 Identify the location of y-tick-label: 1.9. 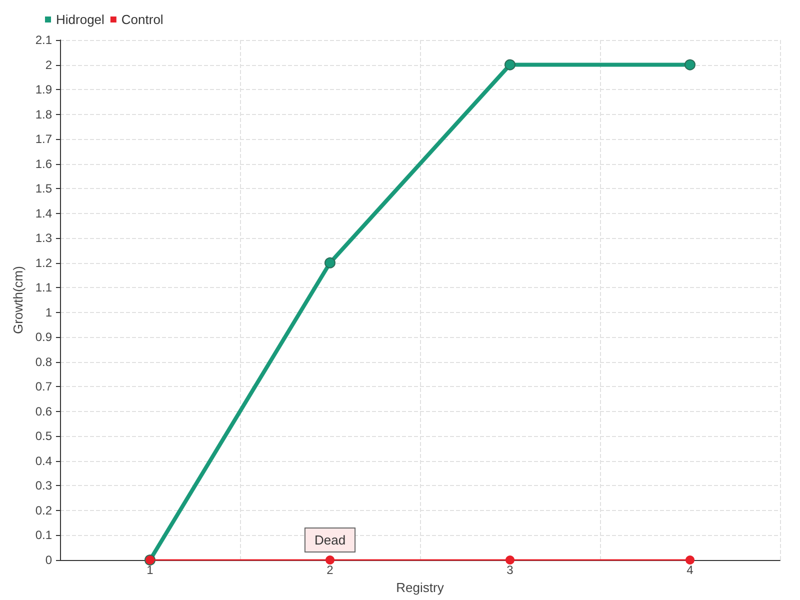
(43, 89).